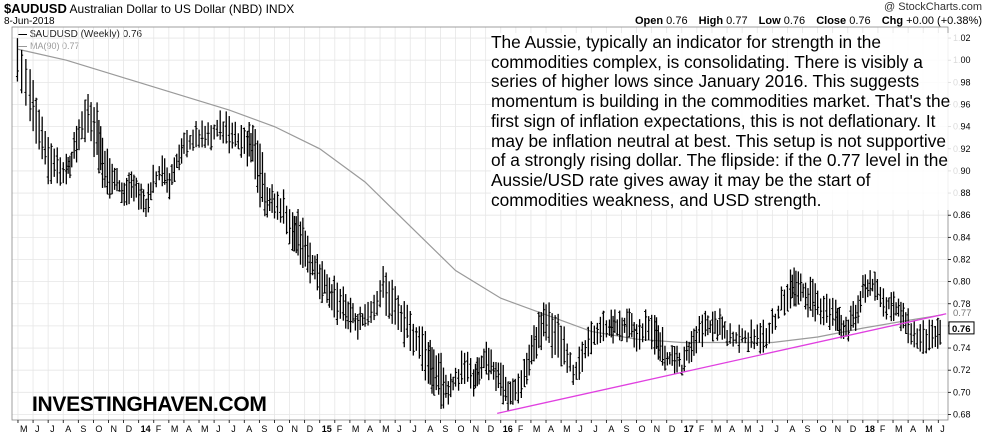  I want to click on legend-price-swatch, so click(22, 34).